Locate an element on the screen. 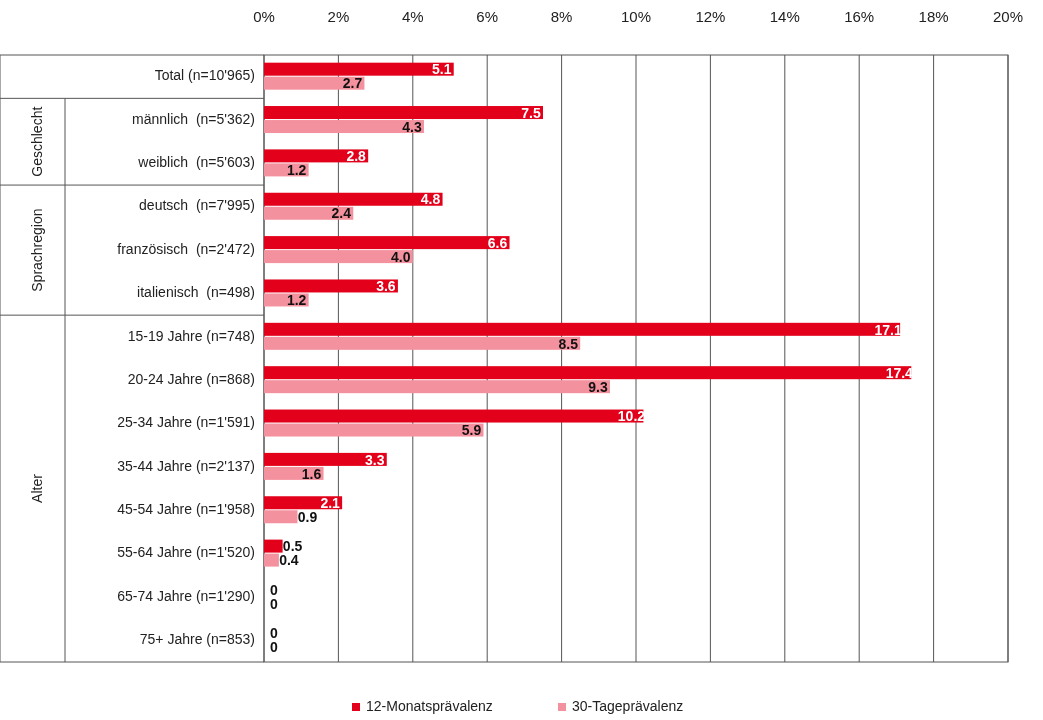  y-tick-label: Total (n=10'965) is located at coordinates (204, 75).